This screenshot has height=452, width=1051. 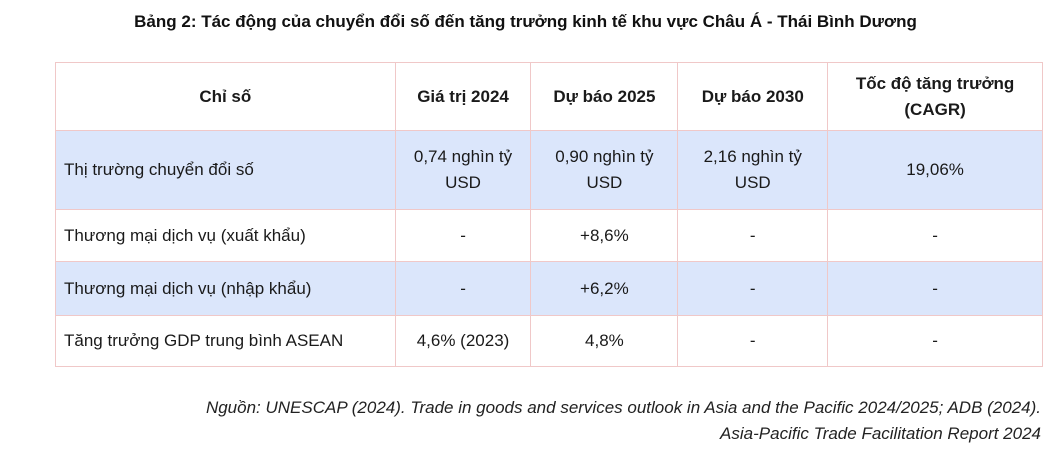 I want to click on table-cell: Thương mại dịch vụ (xuất khẩu), so click(x=225, y=235).